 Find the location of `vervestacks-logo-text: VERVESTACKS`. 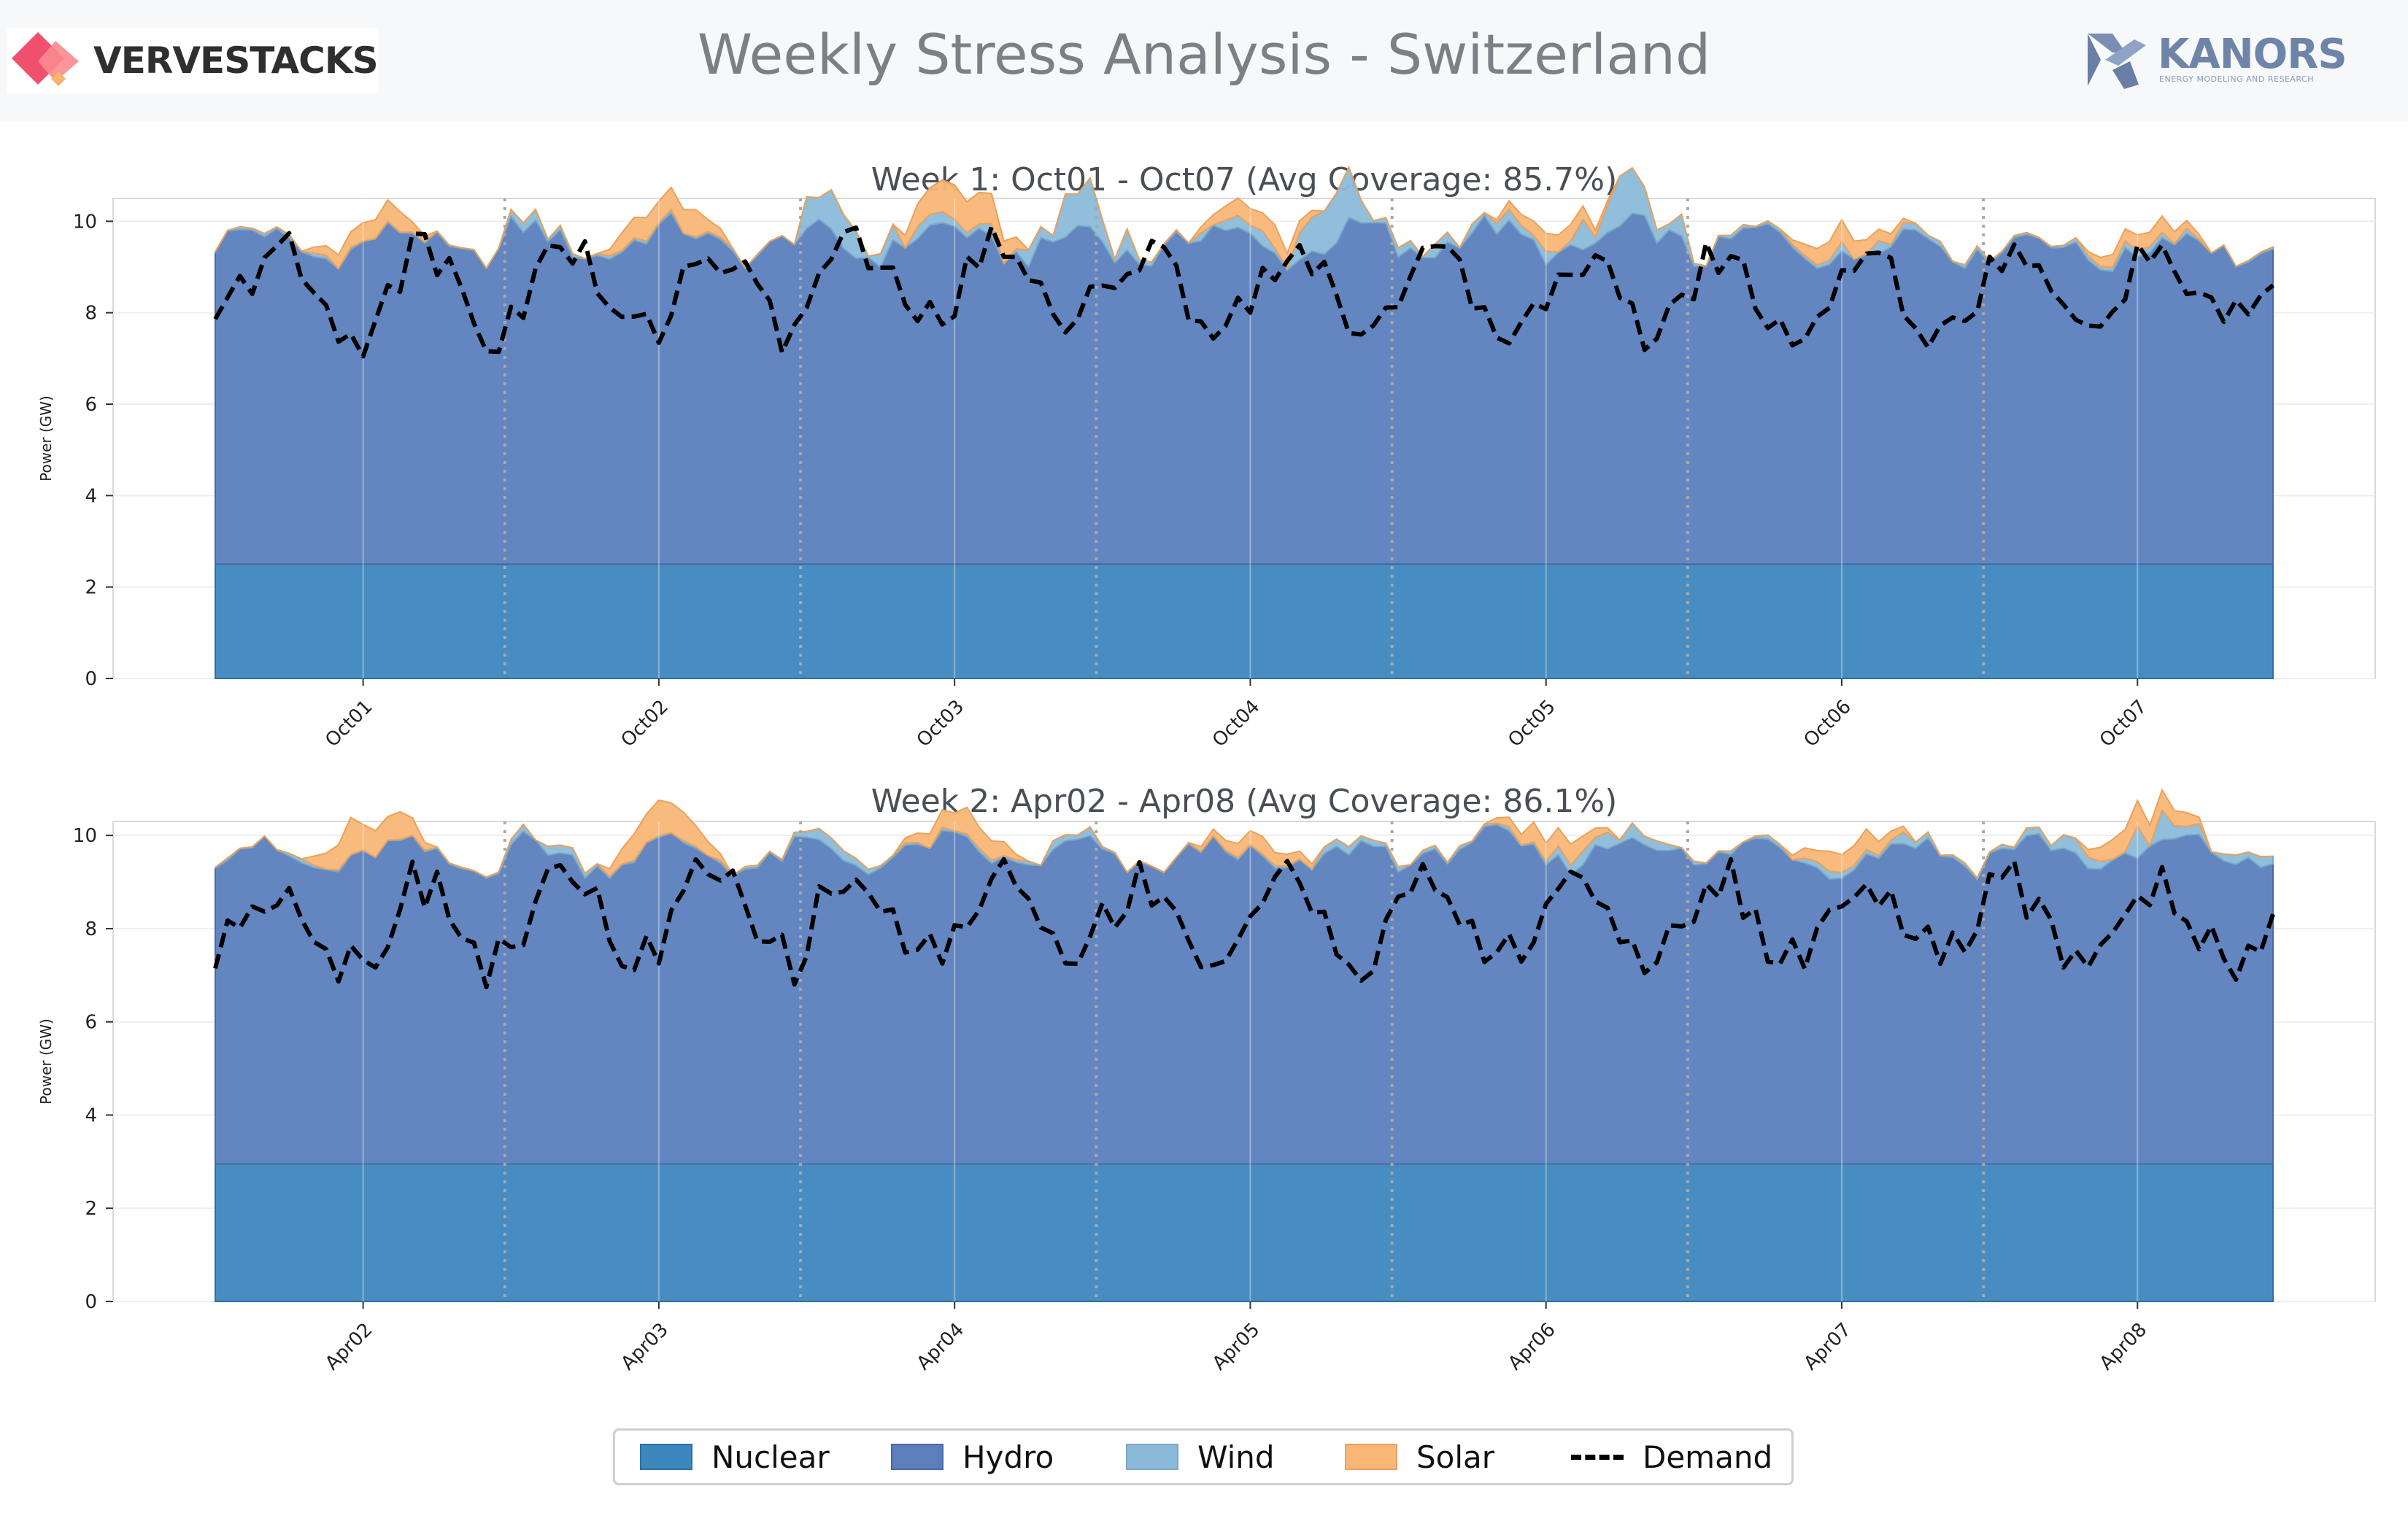

vervestacks-logo-text: VERVESTACKS is located at coordinates (236, 61).